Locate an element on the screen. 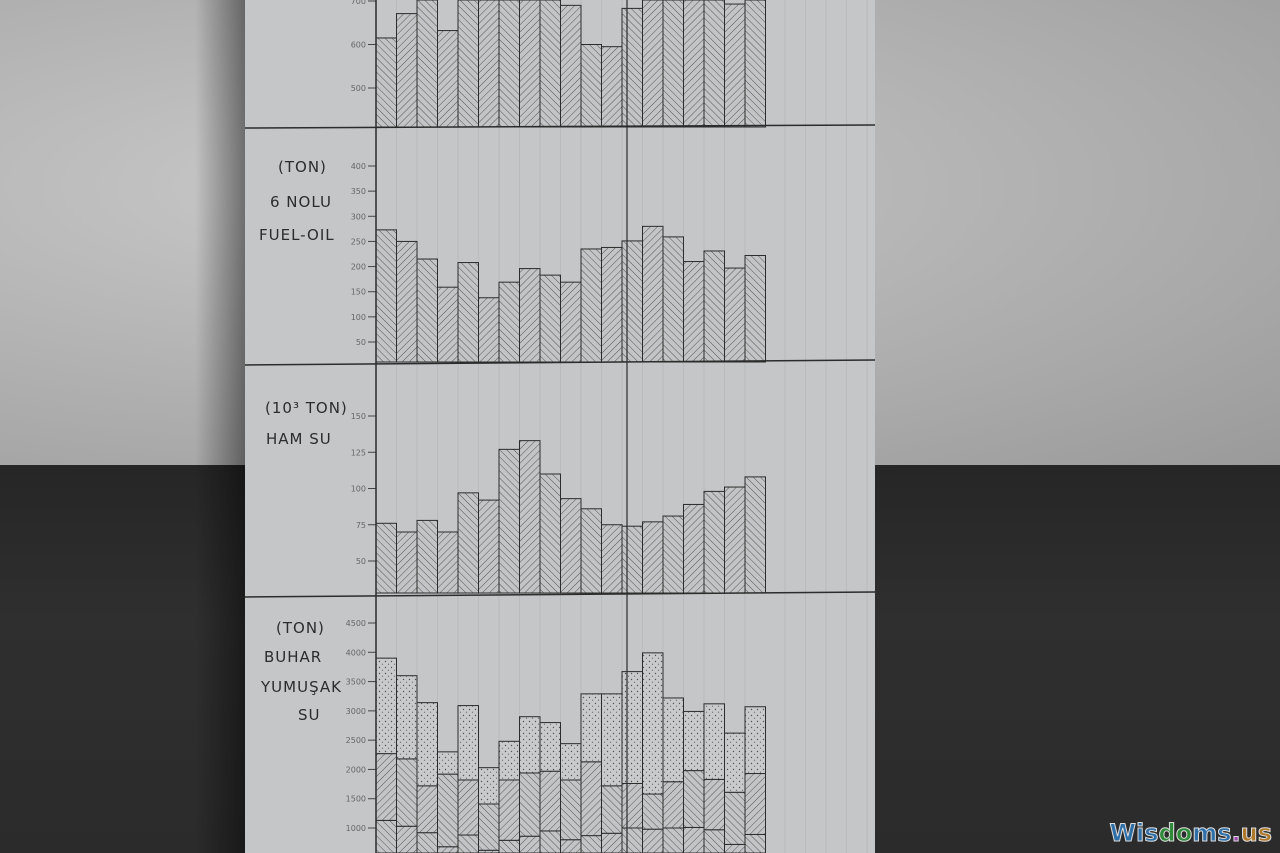 The height and width of the screenshot is (853, 1280). y-tick-label: 4000 is located at coordinates (356, 652).